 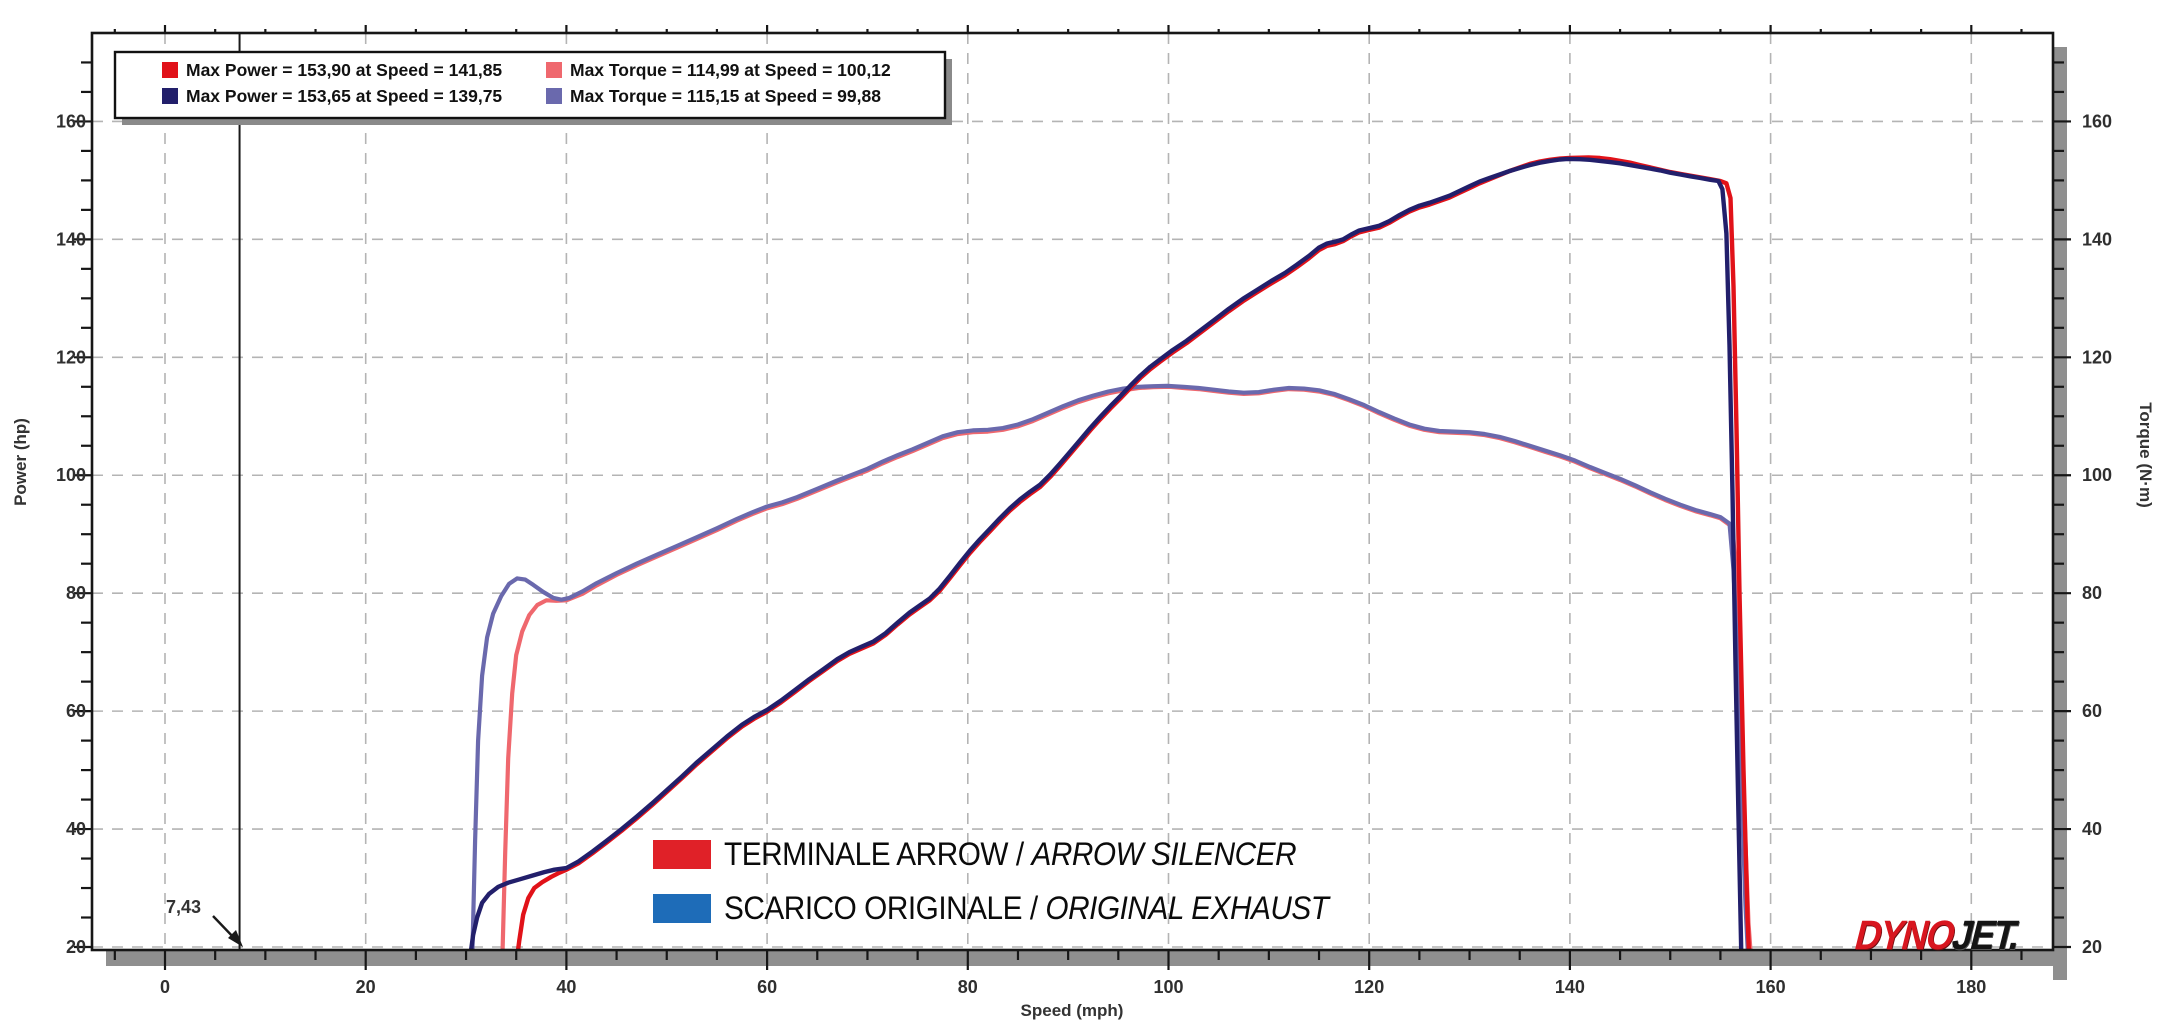 I want to click on left-tick-label: 100, so click(x=71, y=475).